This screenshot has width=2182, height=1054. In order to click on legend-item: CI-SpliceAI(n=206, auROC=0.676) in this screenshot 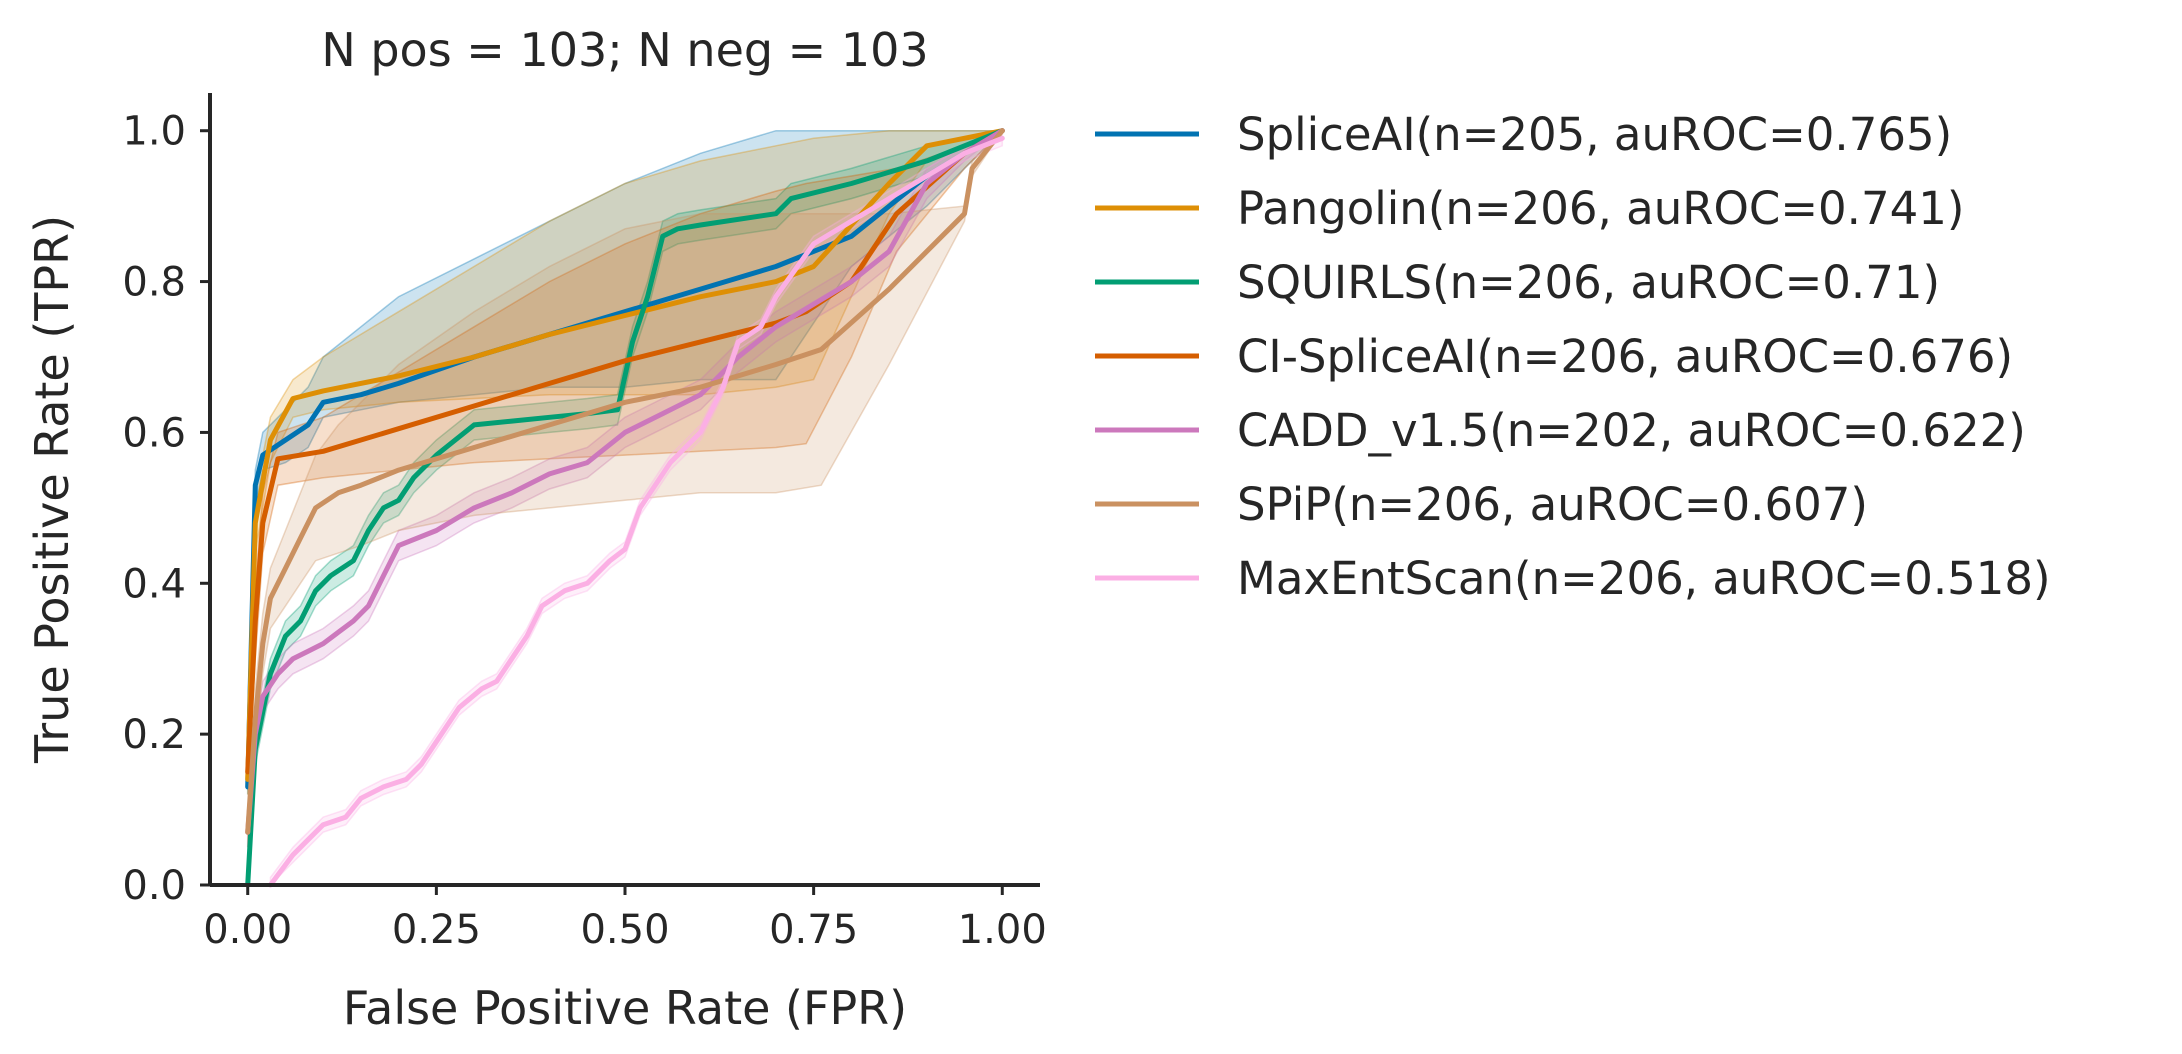, I will do `click(1554, 356)`.